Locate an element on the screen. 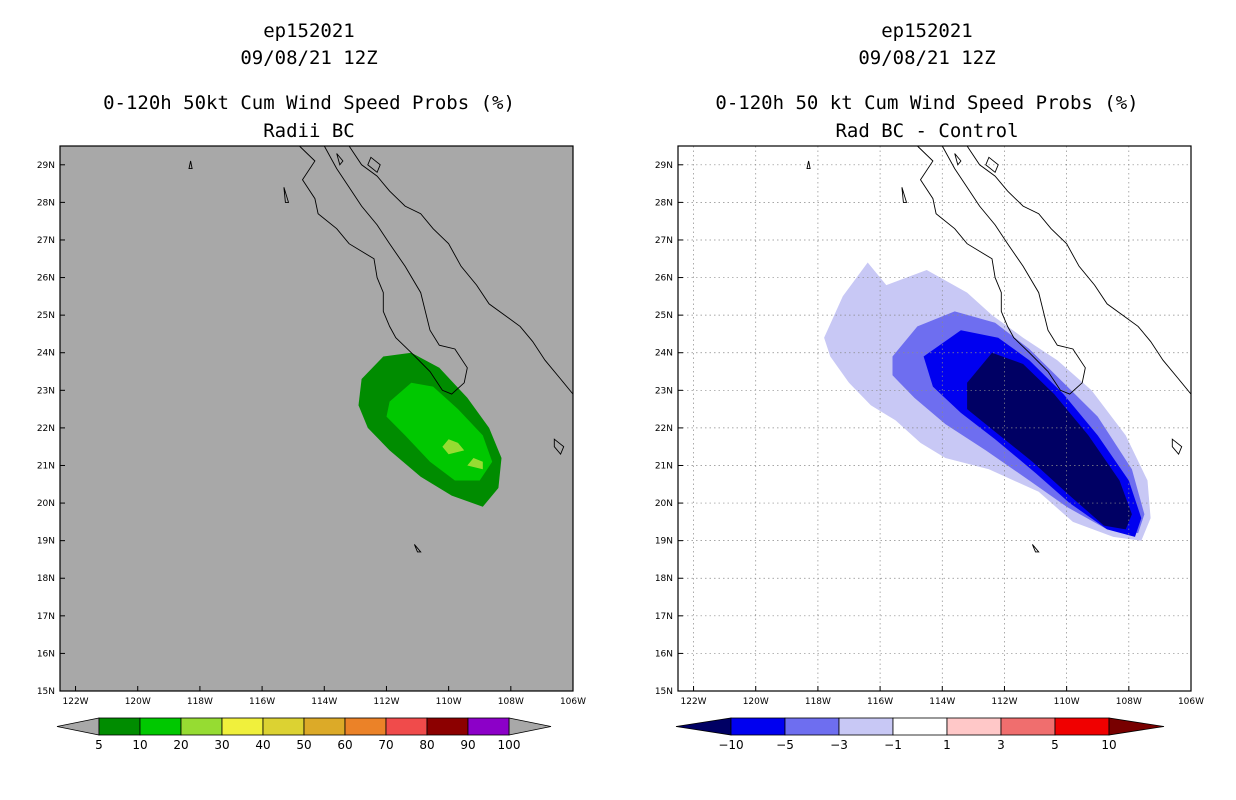  colorbar-label: 40 is located at coordinates (262, 745).